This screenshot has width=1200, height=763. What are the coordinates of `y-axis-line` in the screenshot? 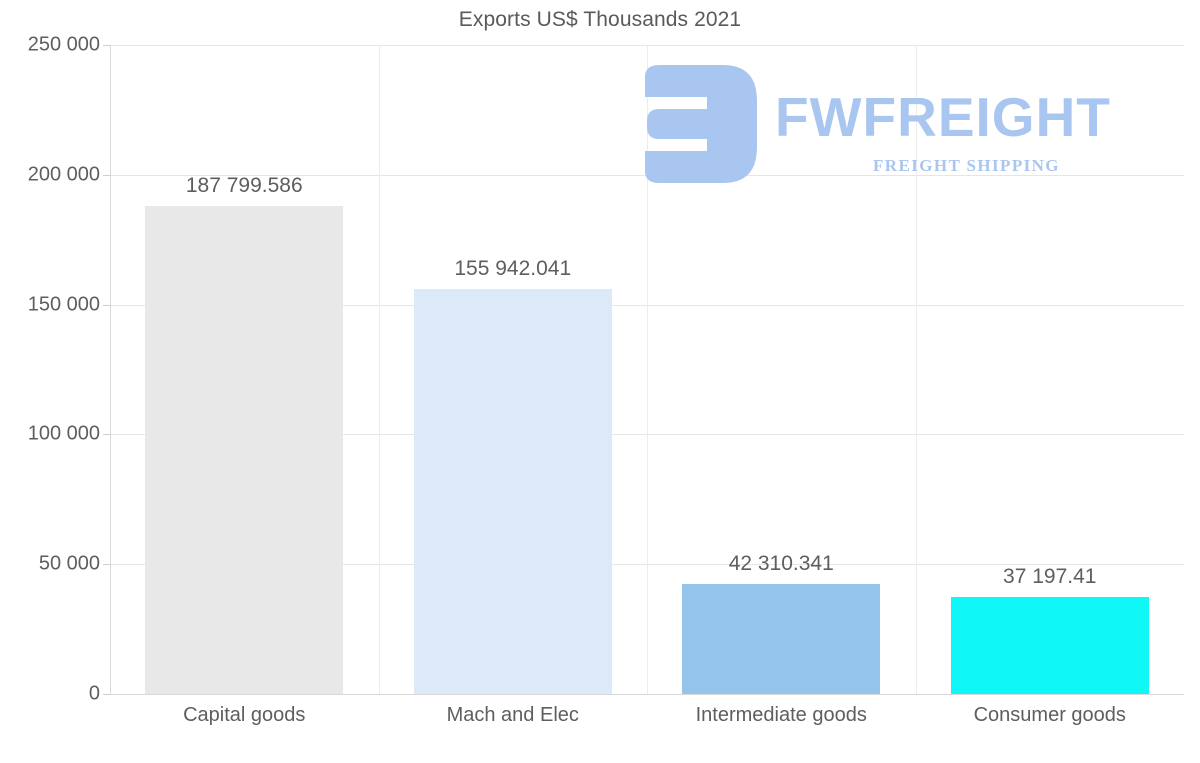 It's located at (110, 369).